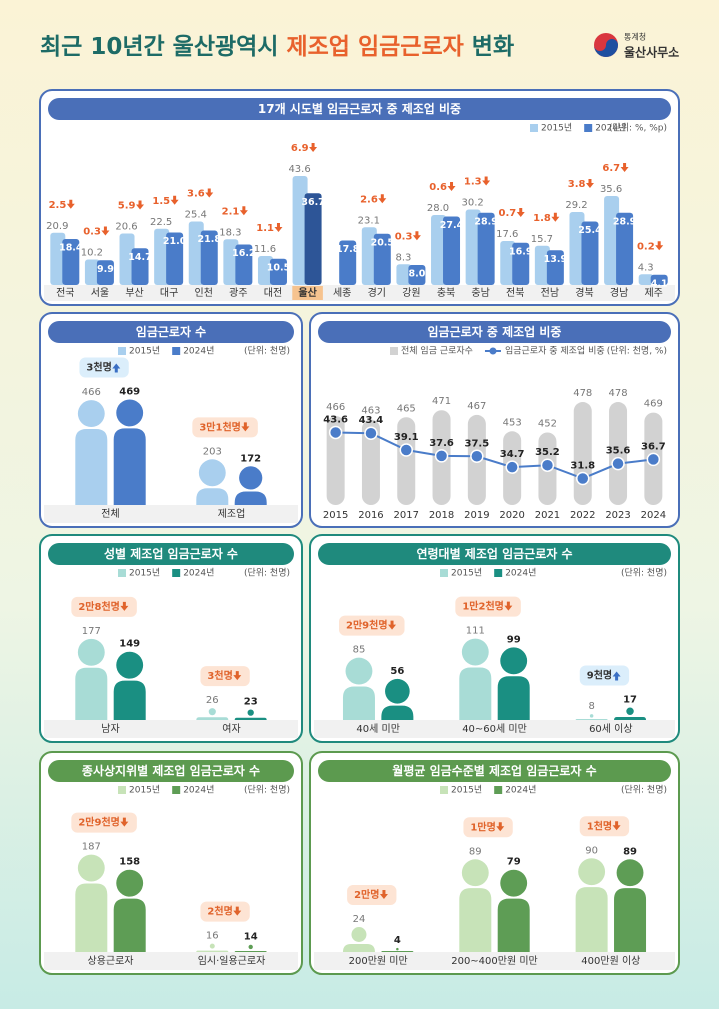  What do you see at coordinates (630, 851) in the screenshot?
I see `value-label: 89` at bounding box center [630, 851].